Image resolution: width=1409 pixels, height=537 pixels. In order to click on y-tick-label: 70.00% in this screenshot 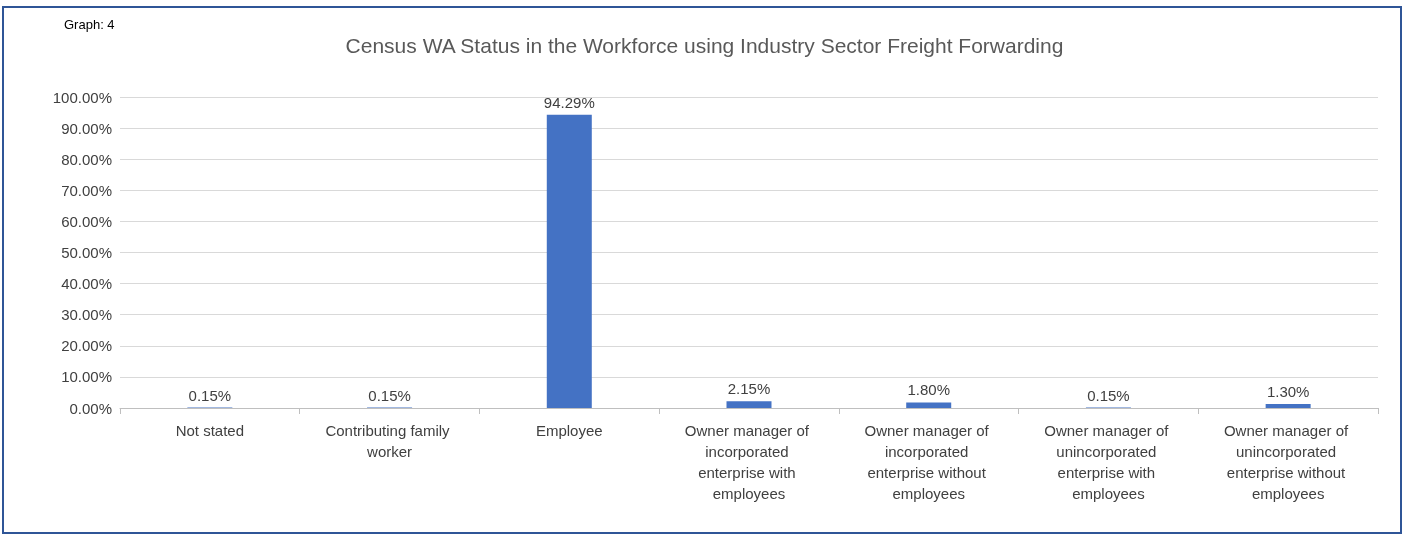, I will do `click(86, 190)`.